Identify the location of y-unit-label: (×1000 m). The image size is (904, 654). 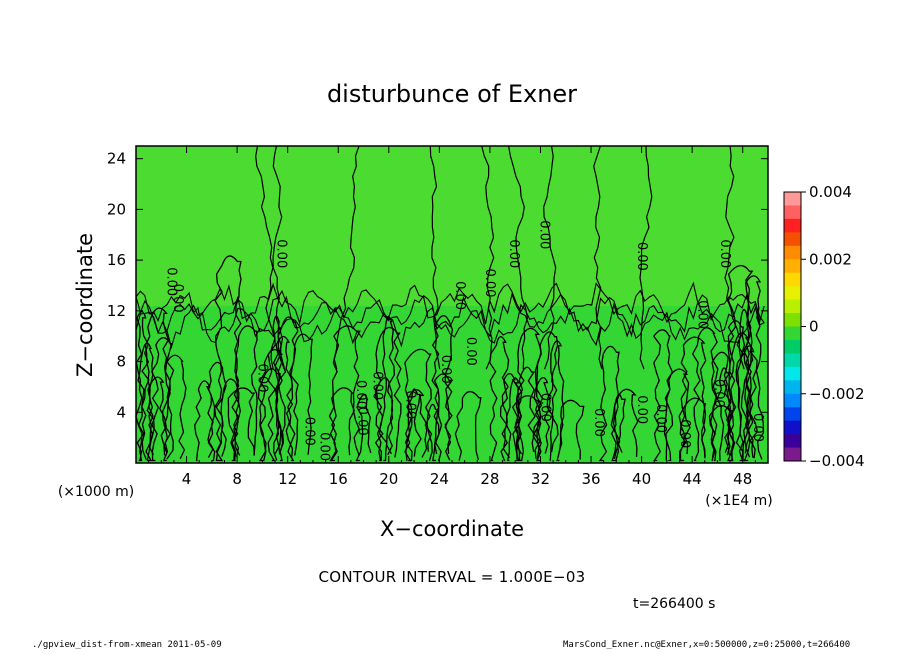
(96, 492).